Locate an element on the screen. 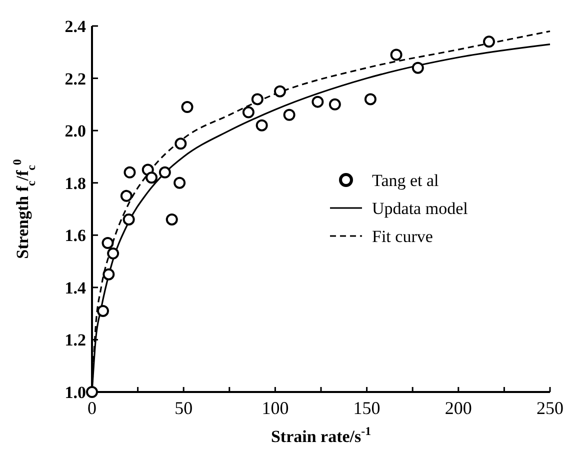 This screenshot has height=460, width=578. legend-label: Fit curve is located at coordinates (402, 236).